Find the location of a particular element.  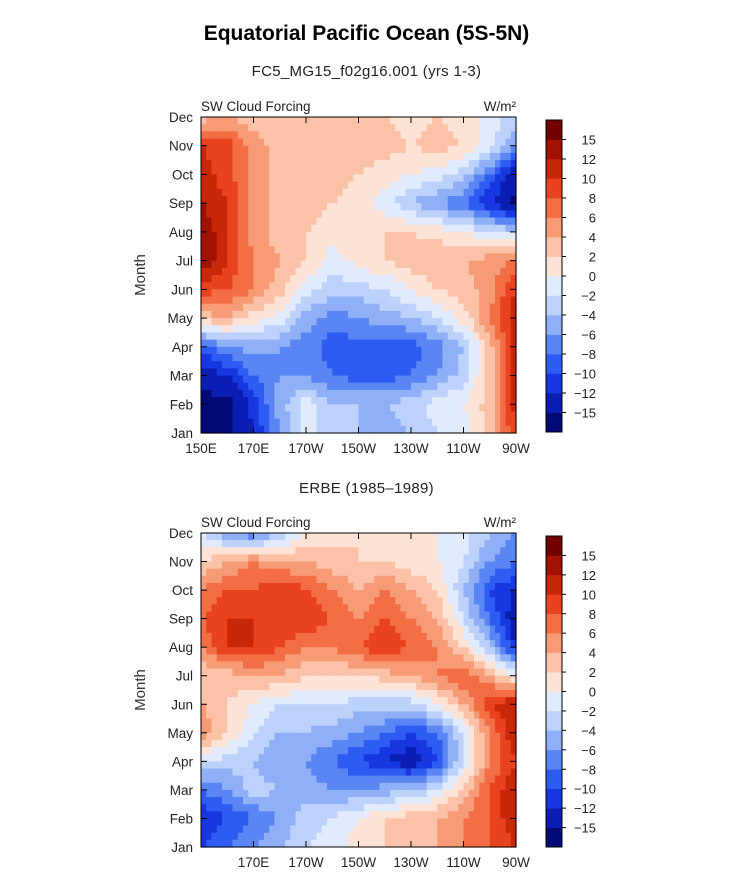

colorbar-label: 0 is located at coordinates (592, 276).